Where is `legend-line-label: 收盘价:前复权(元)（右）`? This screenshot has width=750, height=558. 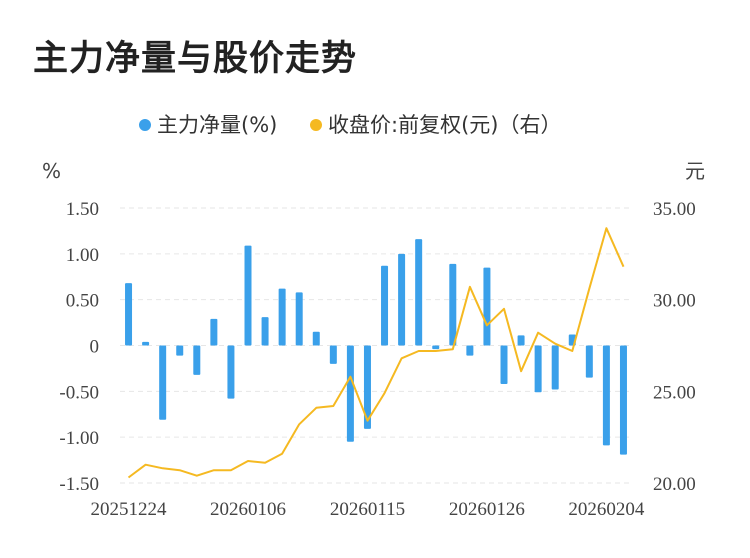 legend-line-label: 收盘价:前复权(元)（右） is located at coordinates (444, 125).